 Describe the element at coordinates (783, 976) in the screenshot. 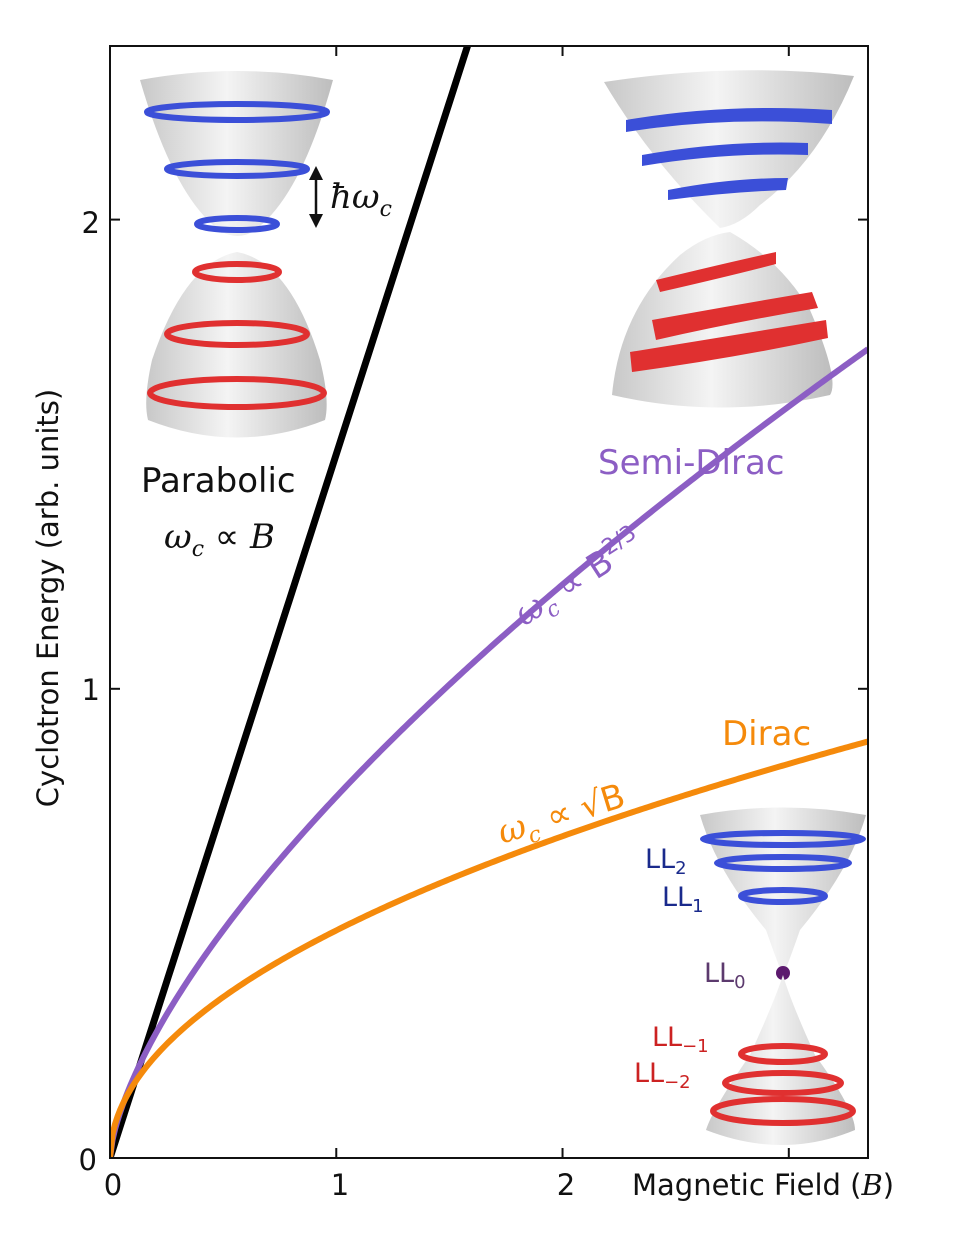

I see `dirac-band-illustration` at that location.